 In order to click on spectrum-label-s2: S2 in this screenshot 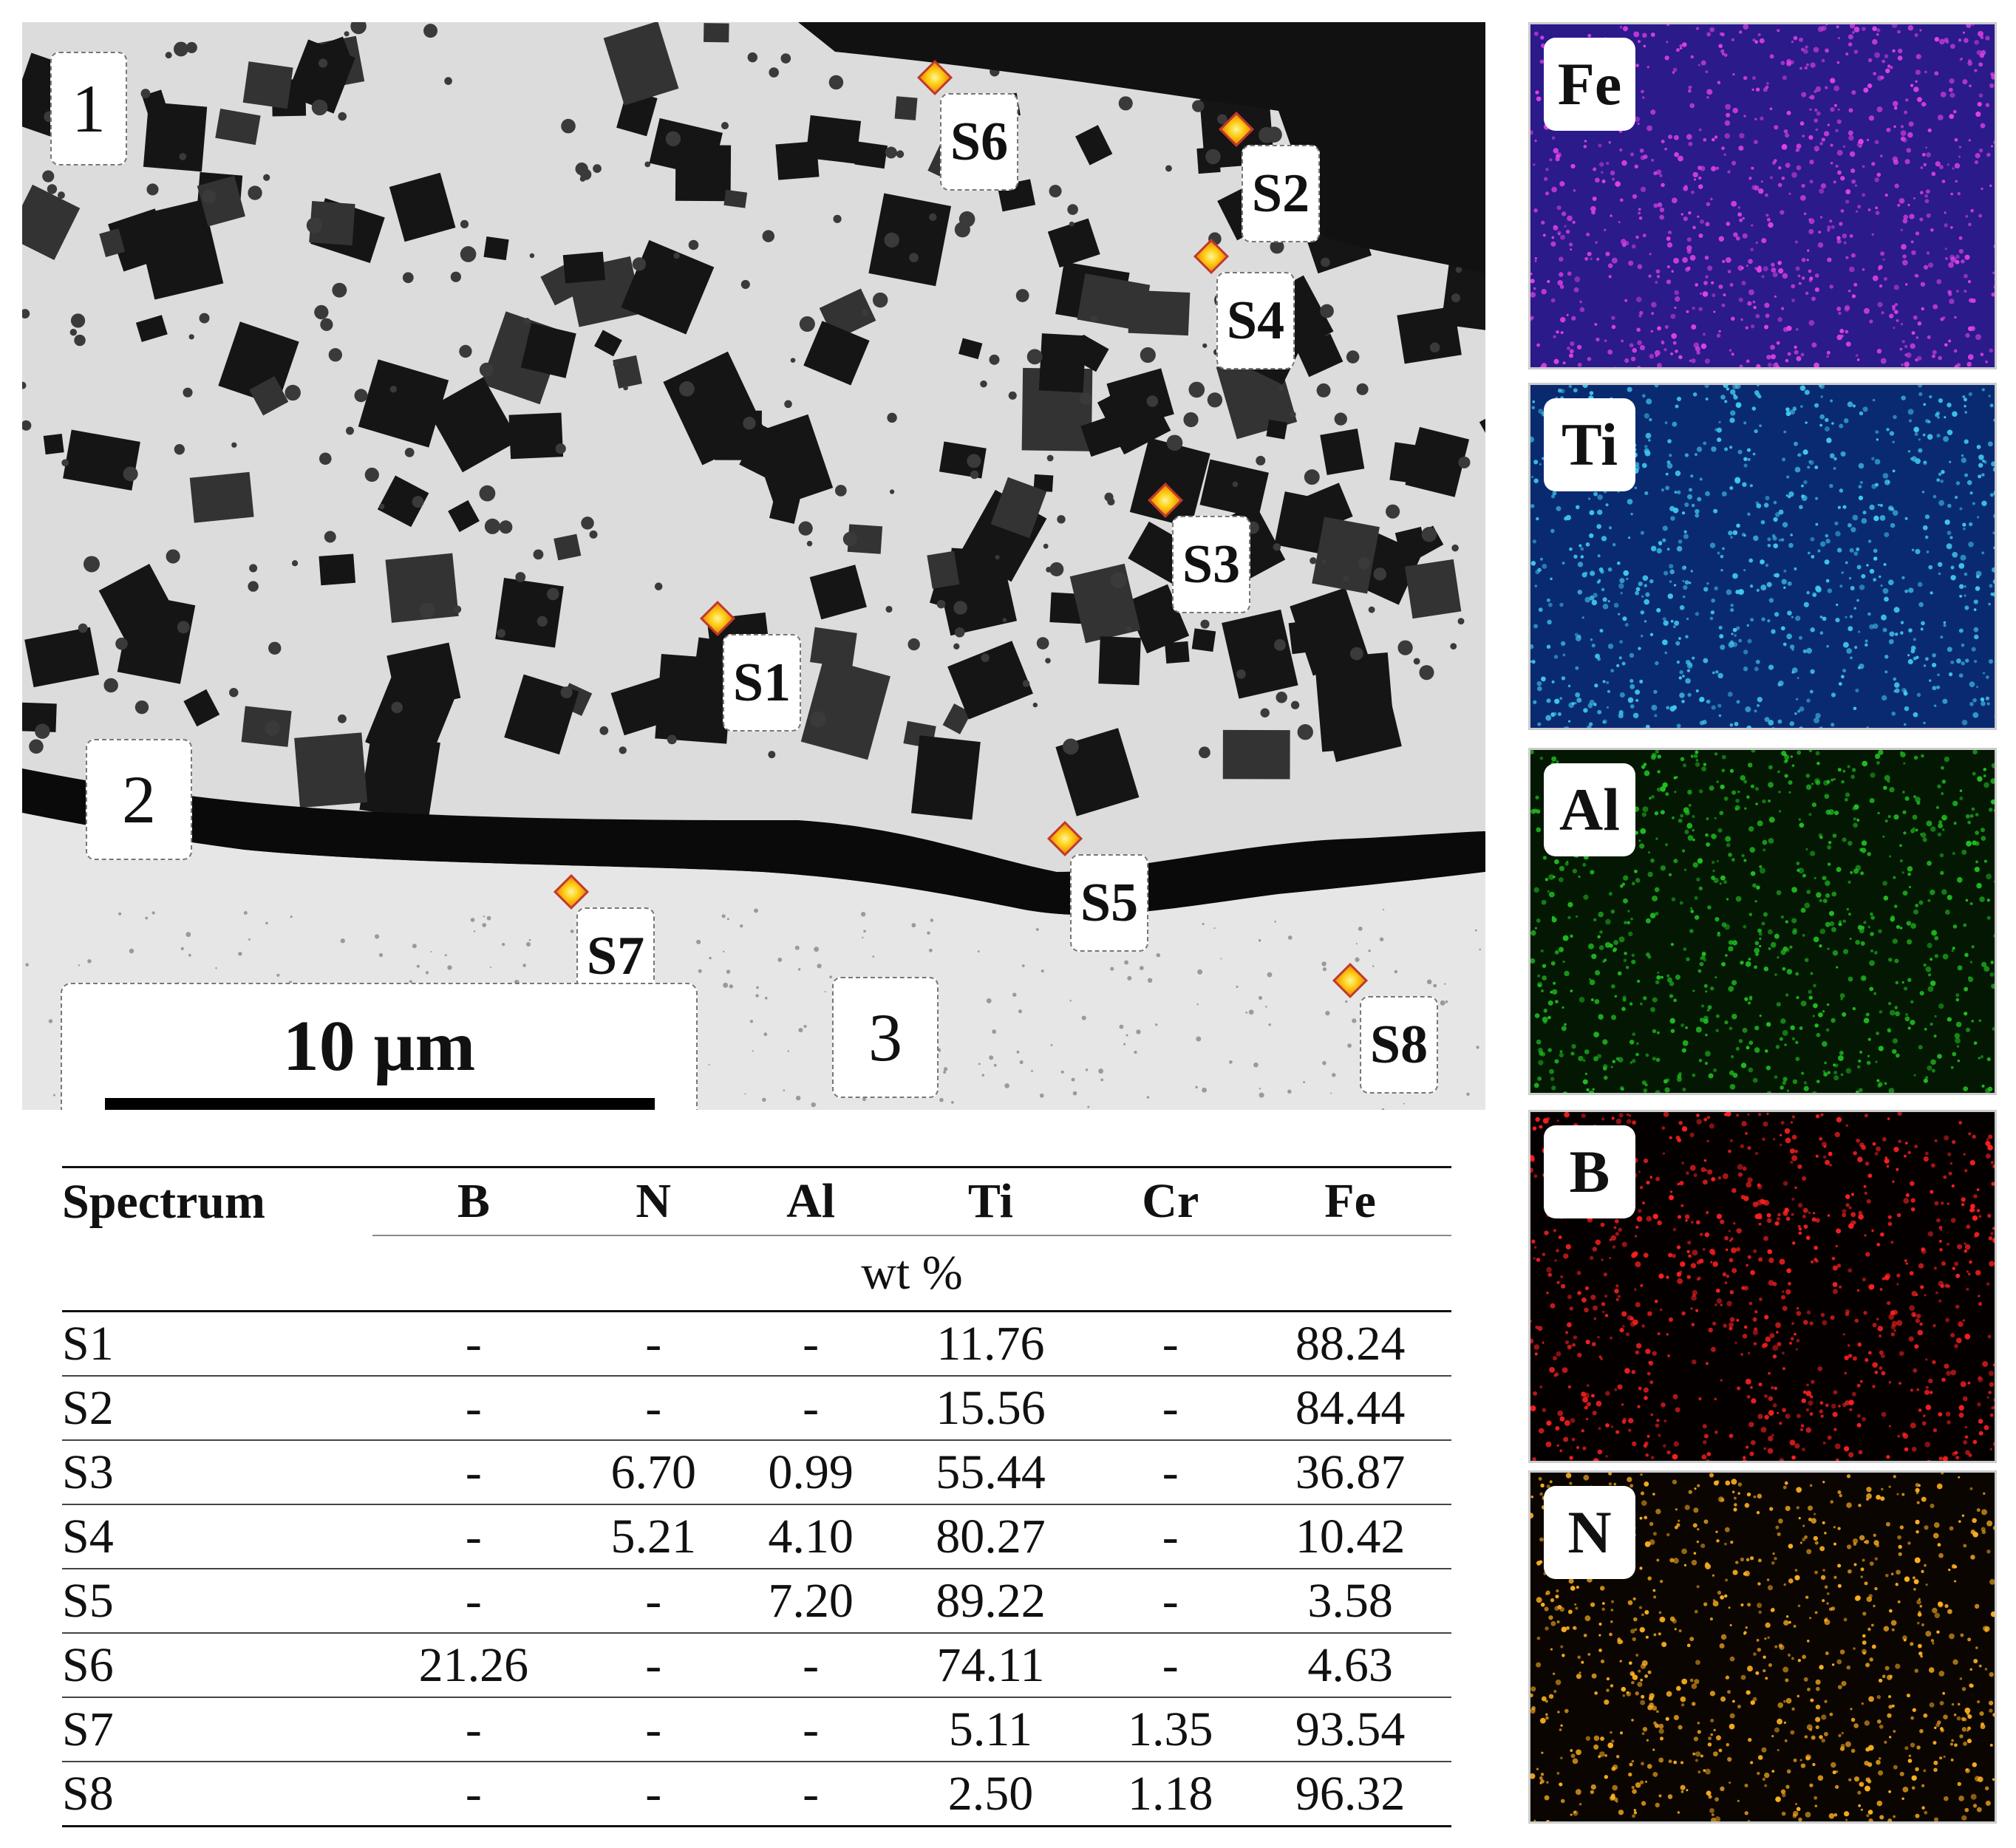, I will do `click(1281, 193)`.